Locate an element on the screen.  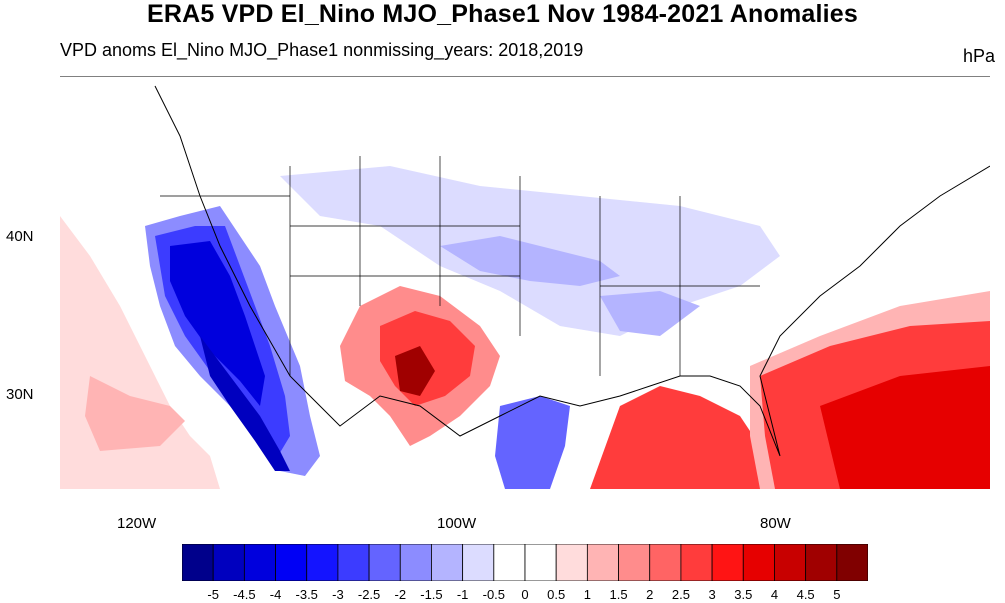
pacific-positive-anomaly-core is located at coordinates (135, 413).